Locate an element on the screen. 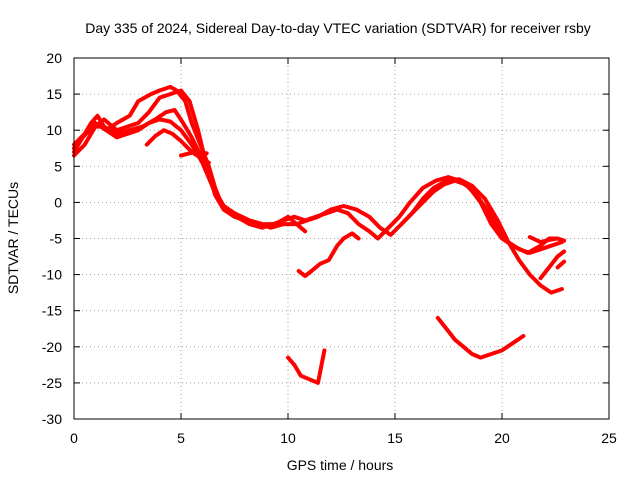  y-axis-label: SDTVAR / TECUs is located at coordinates (13, 238).